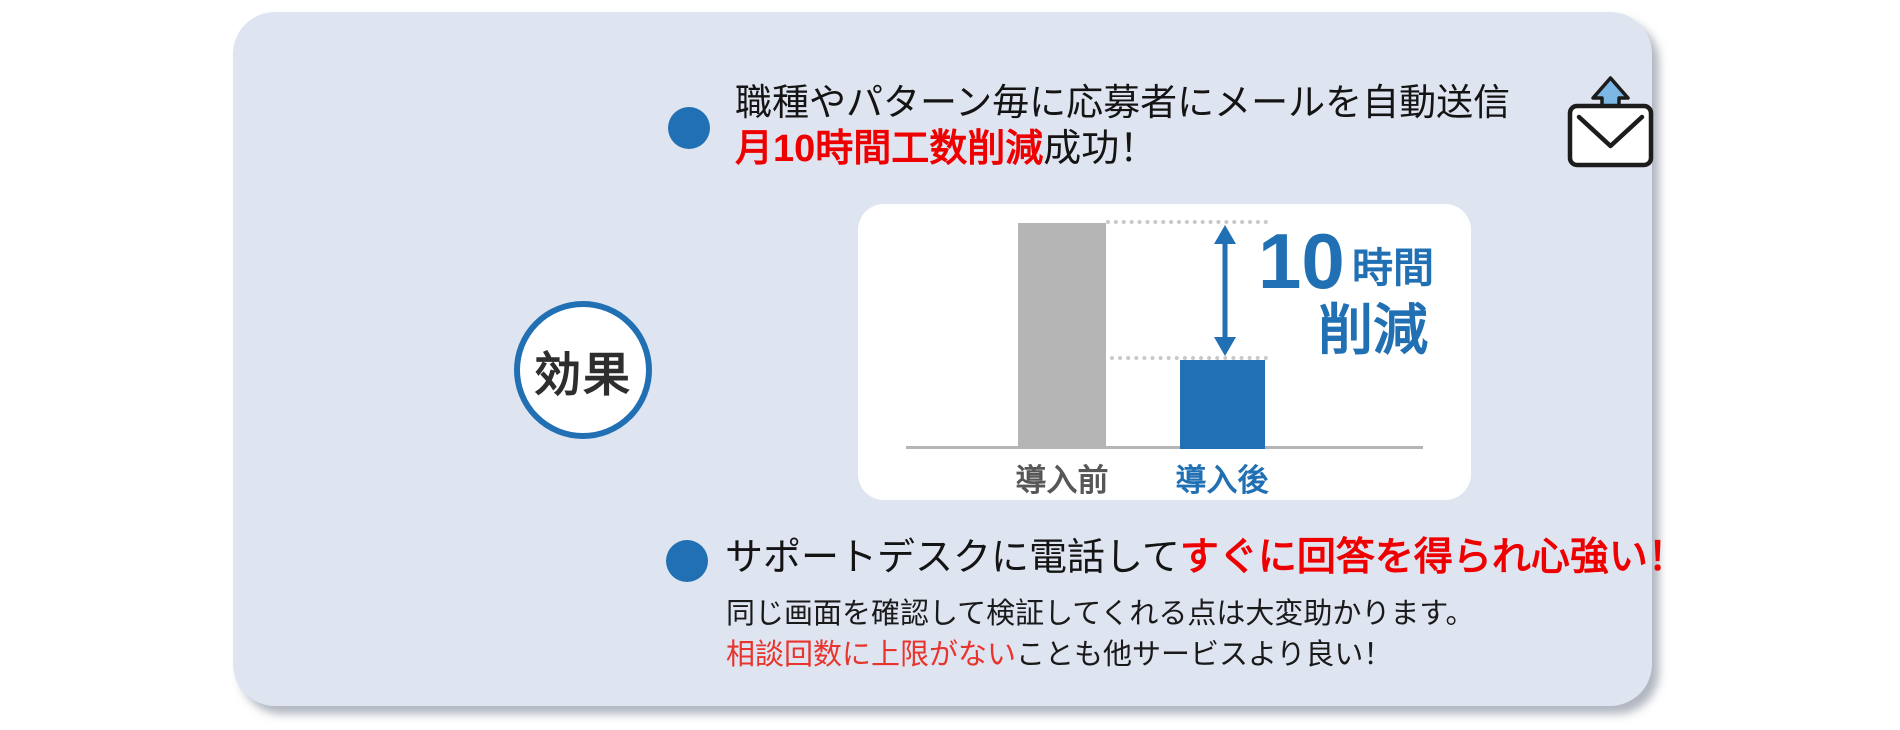  I want to click on bullet-email-automation: 職種やパターン毎に応募者にメールを自動送信 月10時間工数削減成功！, so click(1122, 126).